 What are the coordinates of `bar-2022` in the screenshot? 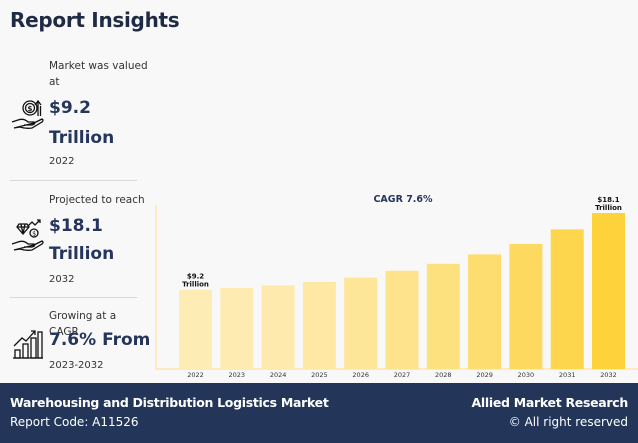 It's located at (195, 329).